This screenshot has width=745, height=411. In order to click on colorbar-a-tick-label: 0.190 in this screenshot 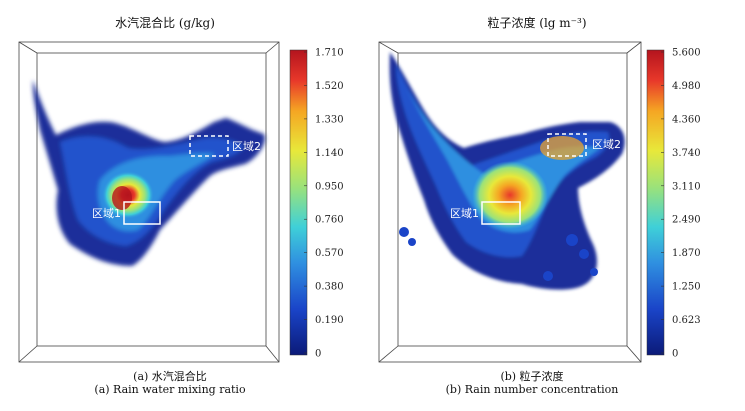, I will do `click(329, 320)`.